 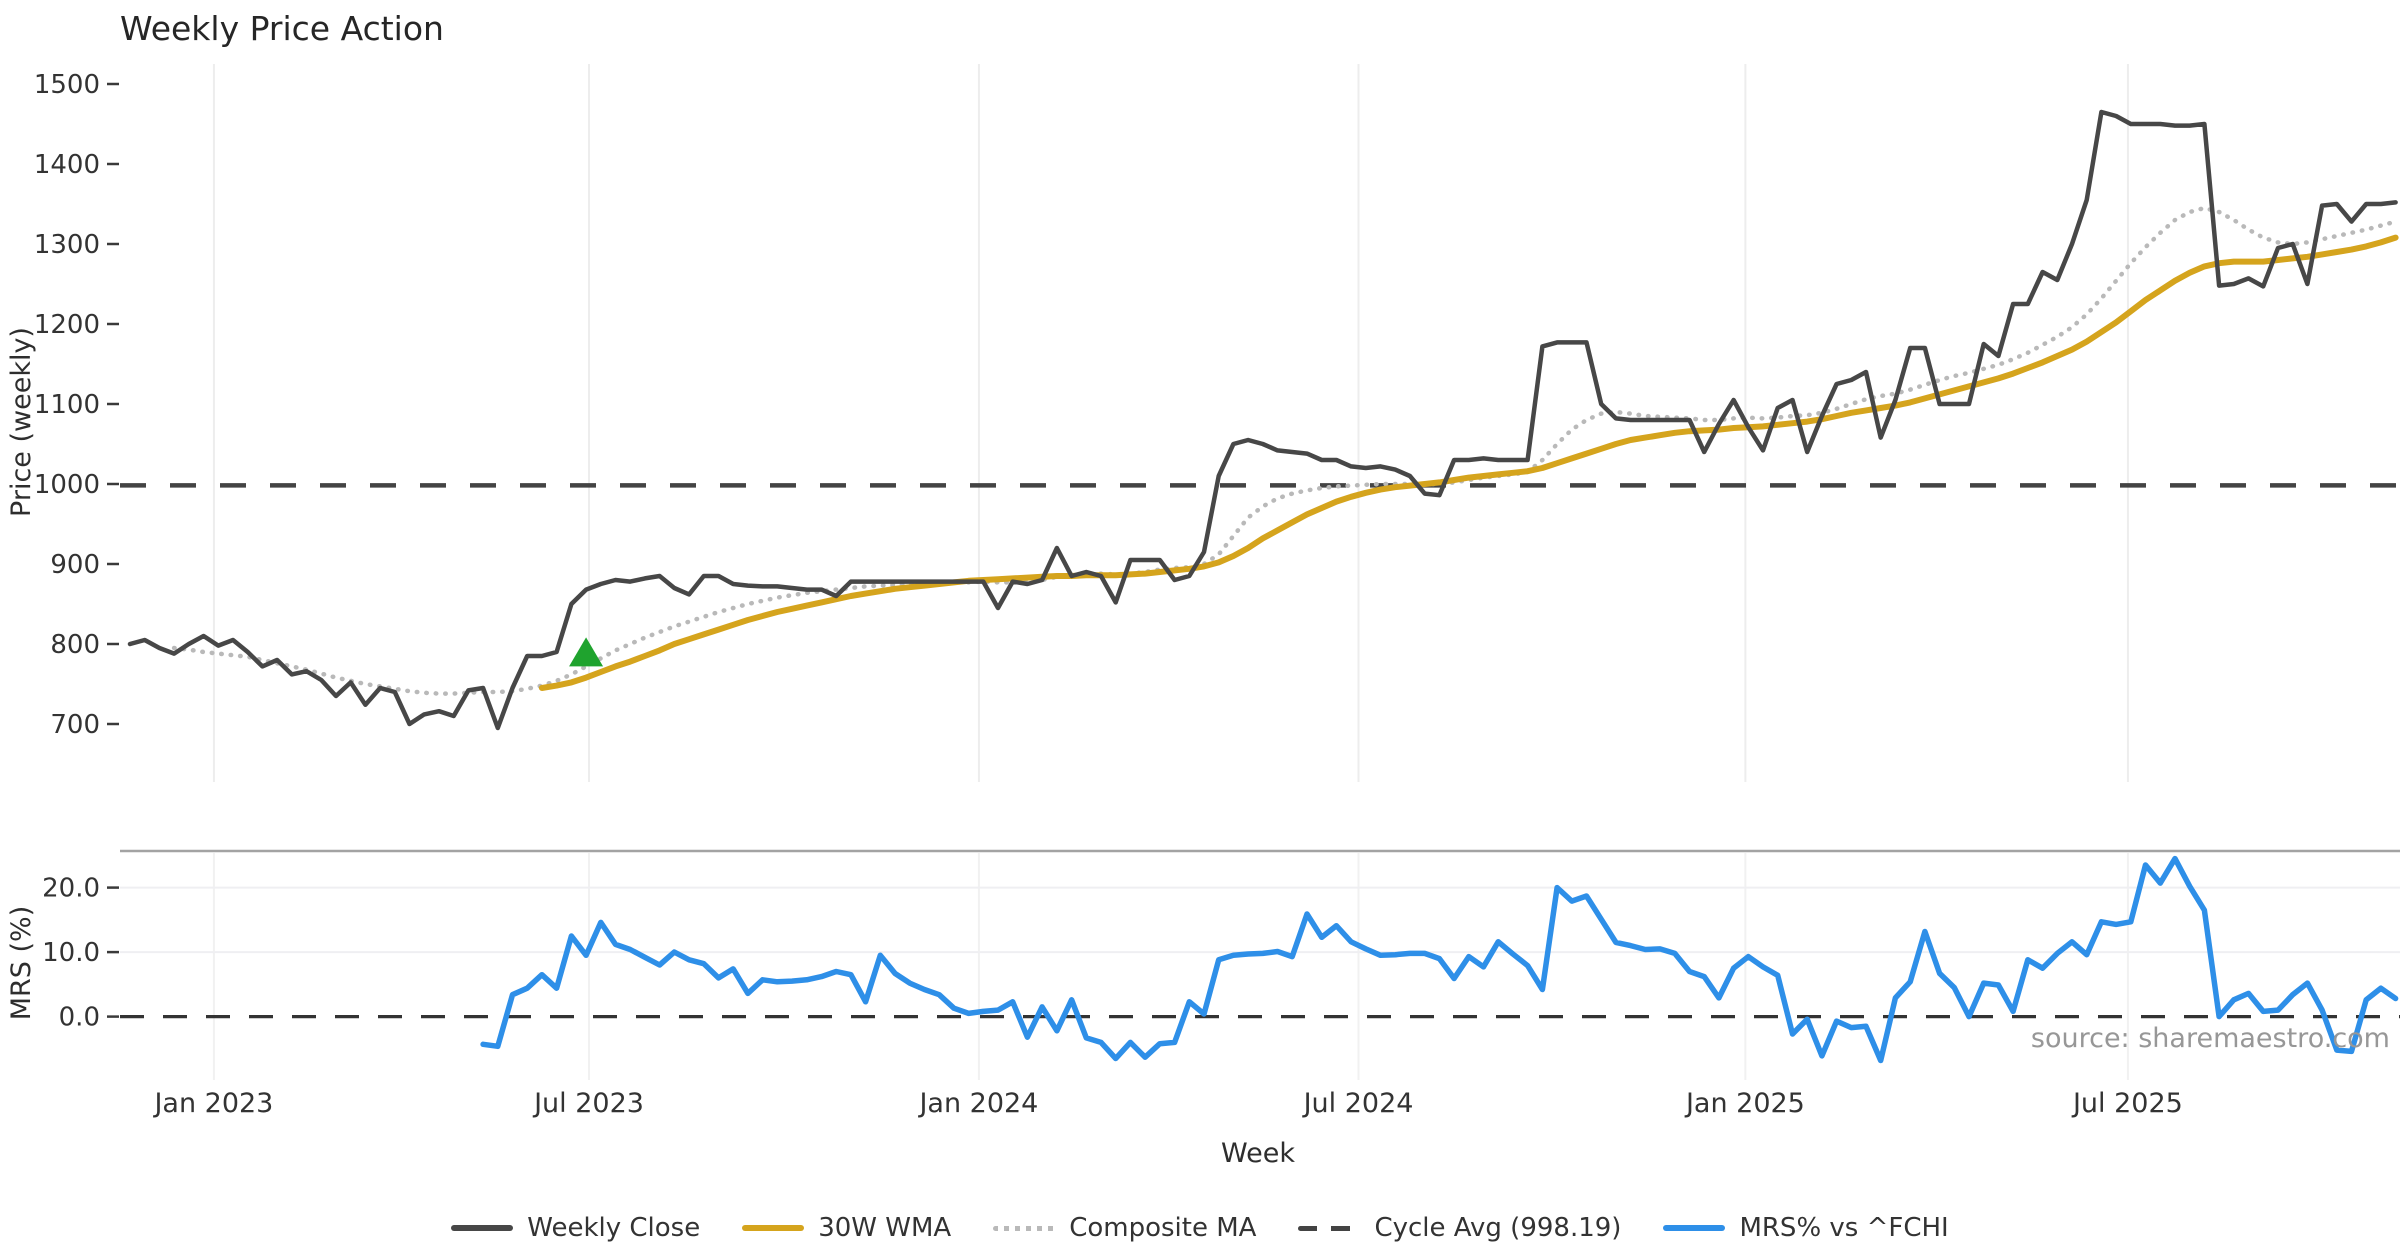 What do you see at coordinates (1358, 1103) in the screenshot?
I see `x-tick-label: Jul 2024` at bounding box center [1358, 1103].